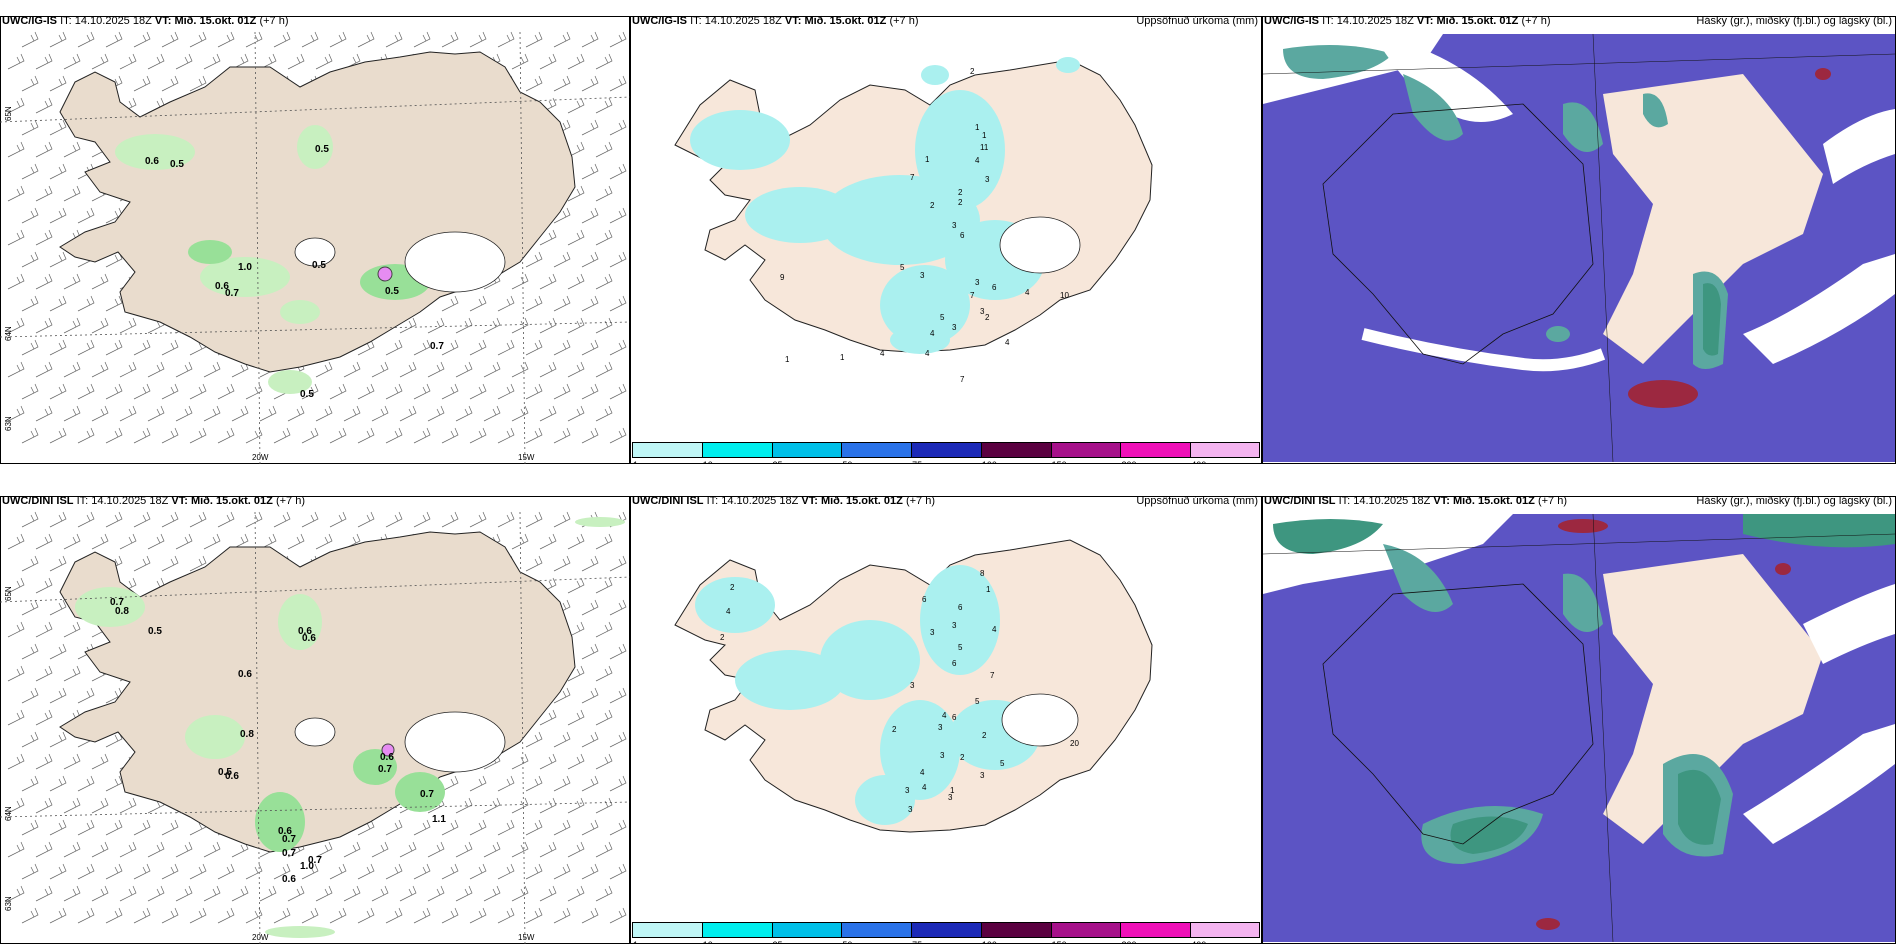 The width and height of the screenshot is (1900, 950). I want to click on precip-value-label: 3, so click(932, 632).